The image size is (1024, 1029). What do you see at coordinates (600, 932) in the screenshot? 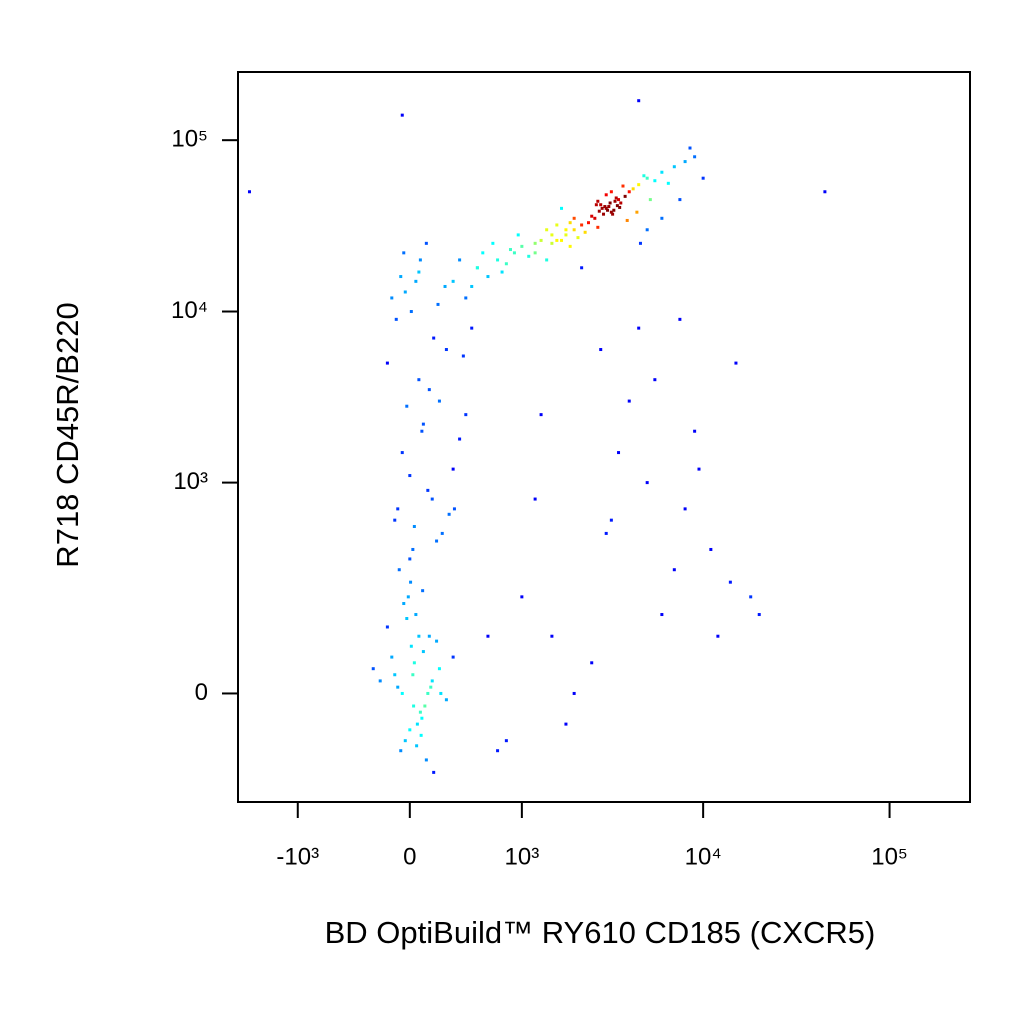
I see `x-axis-label: BD OptiBuild™ RY610 CD185 (CXCR5)` at bounding box center [600, 932].